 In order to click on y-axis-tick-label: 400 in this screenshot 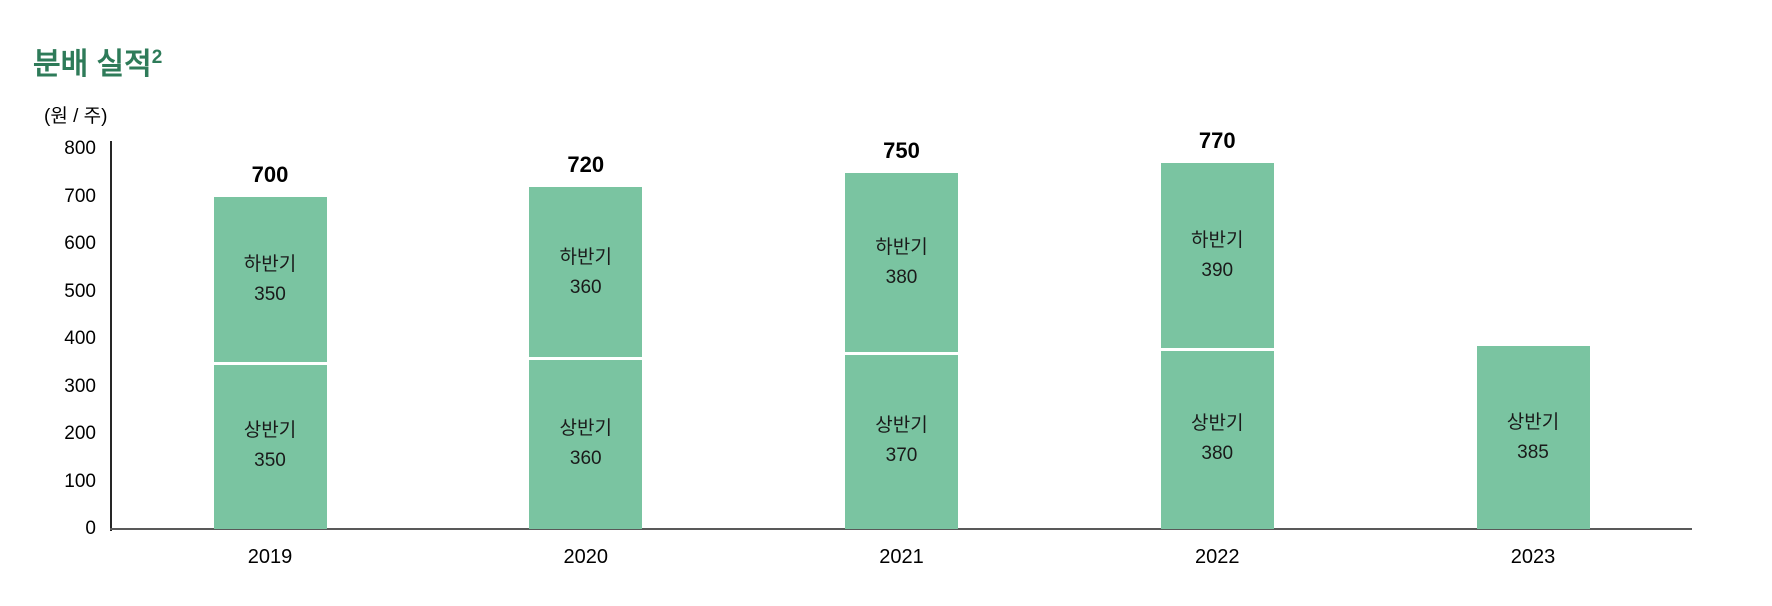, I will do `click(80, 338)`.